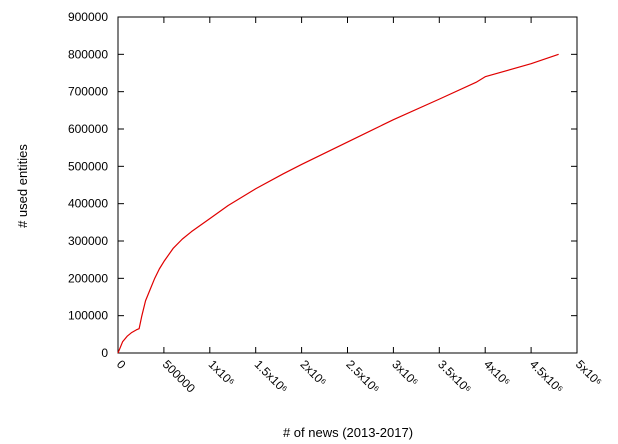 The width and height of the screenshot is (618, 444). Describe the element at coordinates (179, 376) in the screenshot. I see `x-tick-label: 500000` at that location.